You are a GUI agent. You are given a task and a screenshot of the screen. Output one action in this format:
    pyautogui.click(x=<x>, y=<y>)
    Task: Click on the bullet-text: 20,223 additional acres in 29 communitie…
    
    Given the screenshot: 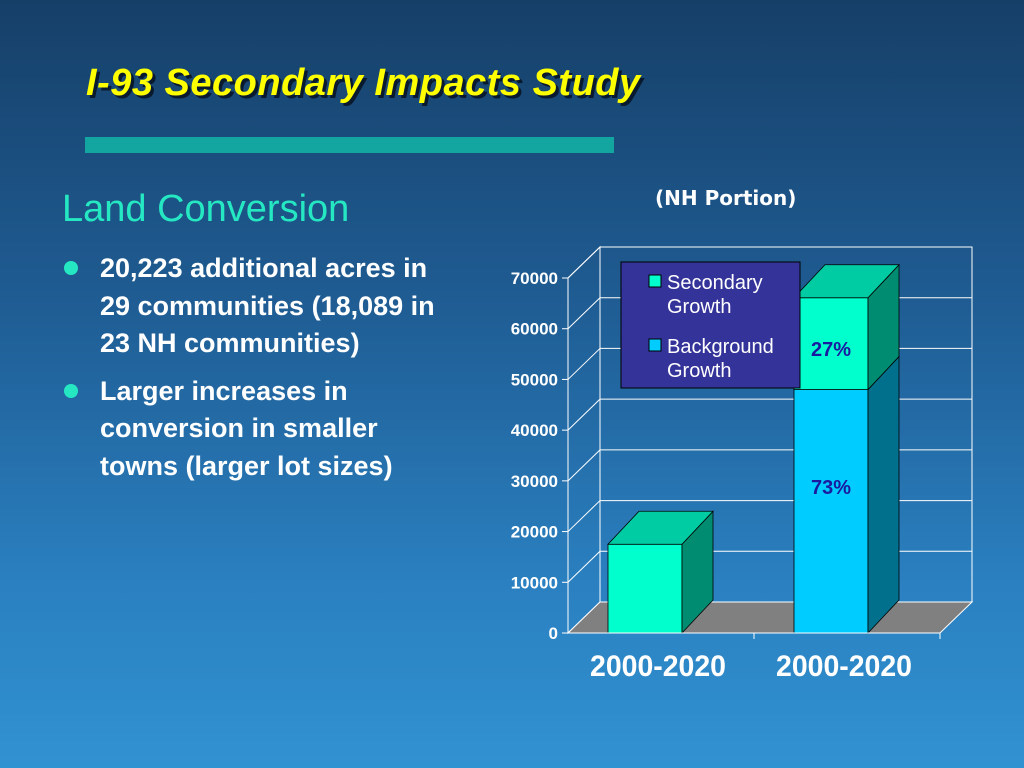 What is the action you would take?
    pyautogui.click(x=267, y=305)
    